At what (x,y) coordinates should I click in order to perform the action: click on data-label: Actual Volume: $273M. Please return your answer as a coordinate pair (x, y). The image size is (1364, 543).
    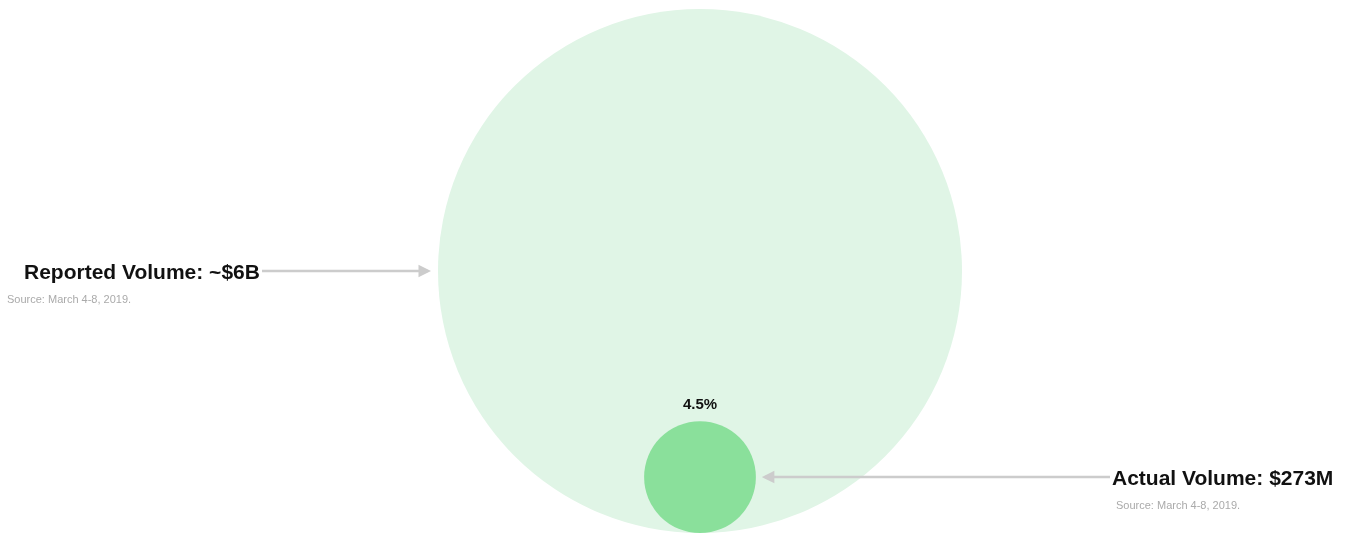
    Looking at the image, I should click on (1223, 477).